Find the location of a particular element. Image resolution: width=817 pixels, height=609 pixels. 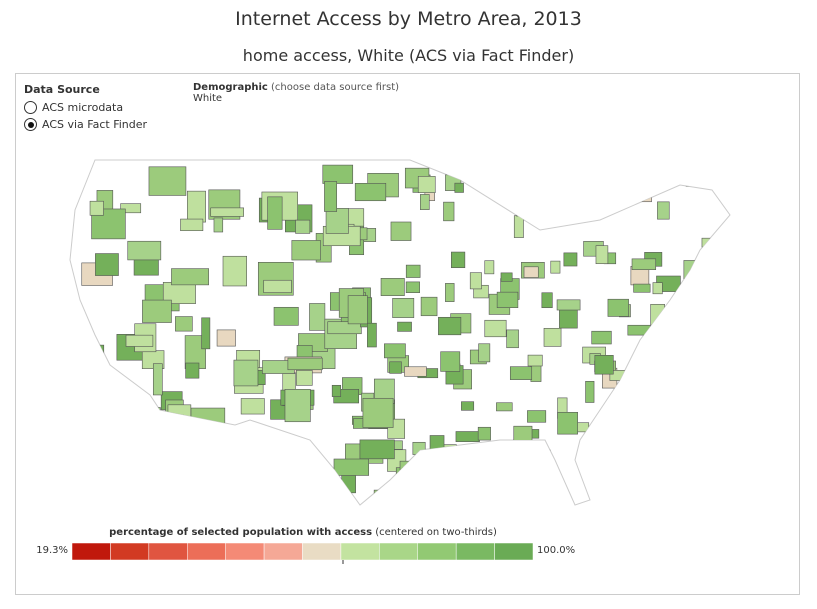

control-value: White is located at coordinates (208, 98).